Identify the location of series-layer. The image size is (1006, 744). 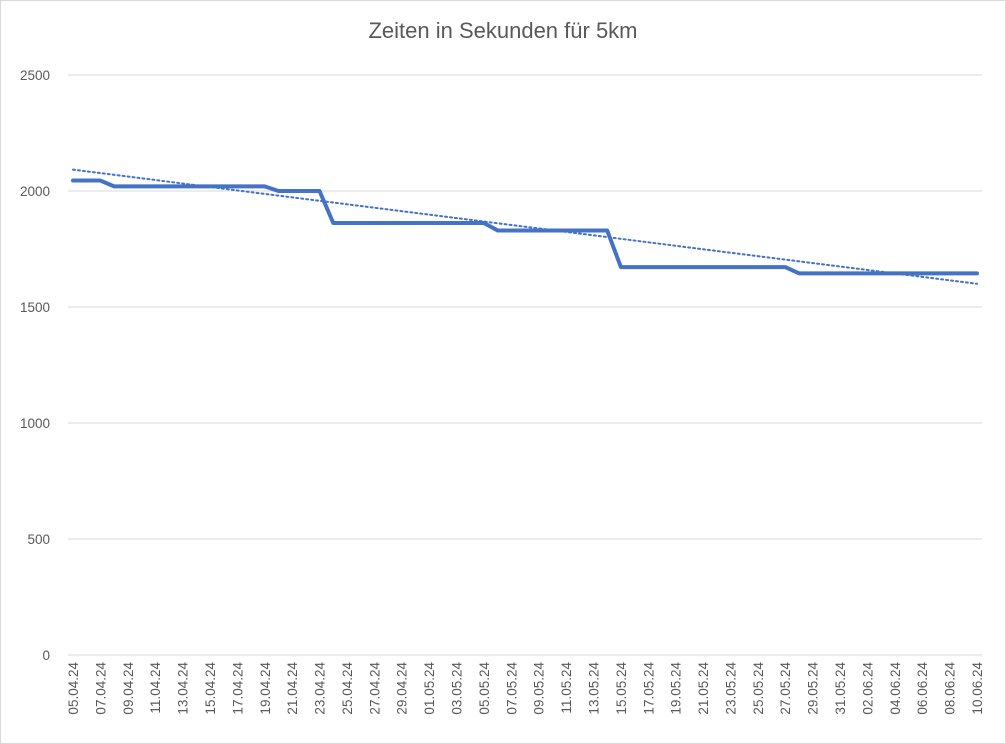
(525, 226).